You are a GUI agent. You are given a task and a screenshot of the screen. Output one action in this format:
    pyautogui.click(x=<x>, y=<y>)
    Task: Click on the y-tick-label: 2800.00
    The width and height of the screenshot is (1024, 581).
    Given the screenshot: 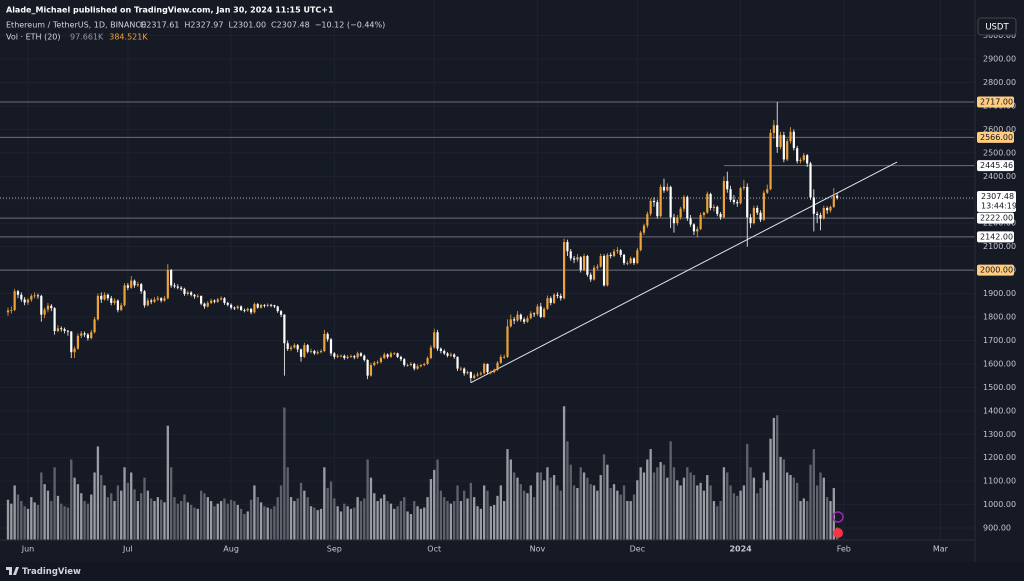 What is the action you would take?
    pyautogui.click(x=999, y=82)
    